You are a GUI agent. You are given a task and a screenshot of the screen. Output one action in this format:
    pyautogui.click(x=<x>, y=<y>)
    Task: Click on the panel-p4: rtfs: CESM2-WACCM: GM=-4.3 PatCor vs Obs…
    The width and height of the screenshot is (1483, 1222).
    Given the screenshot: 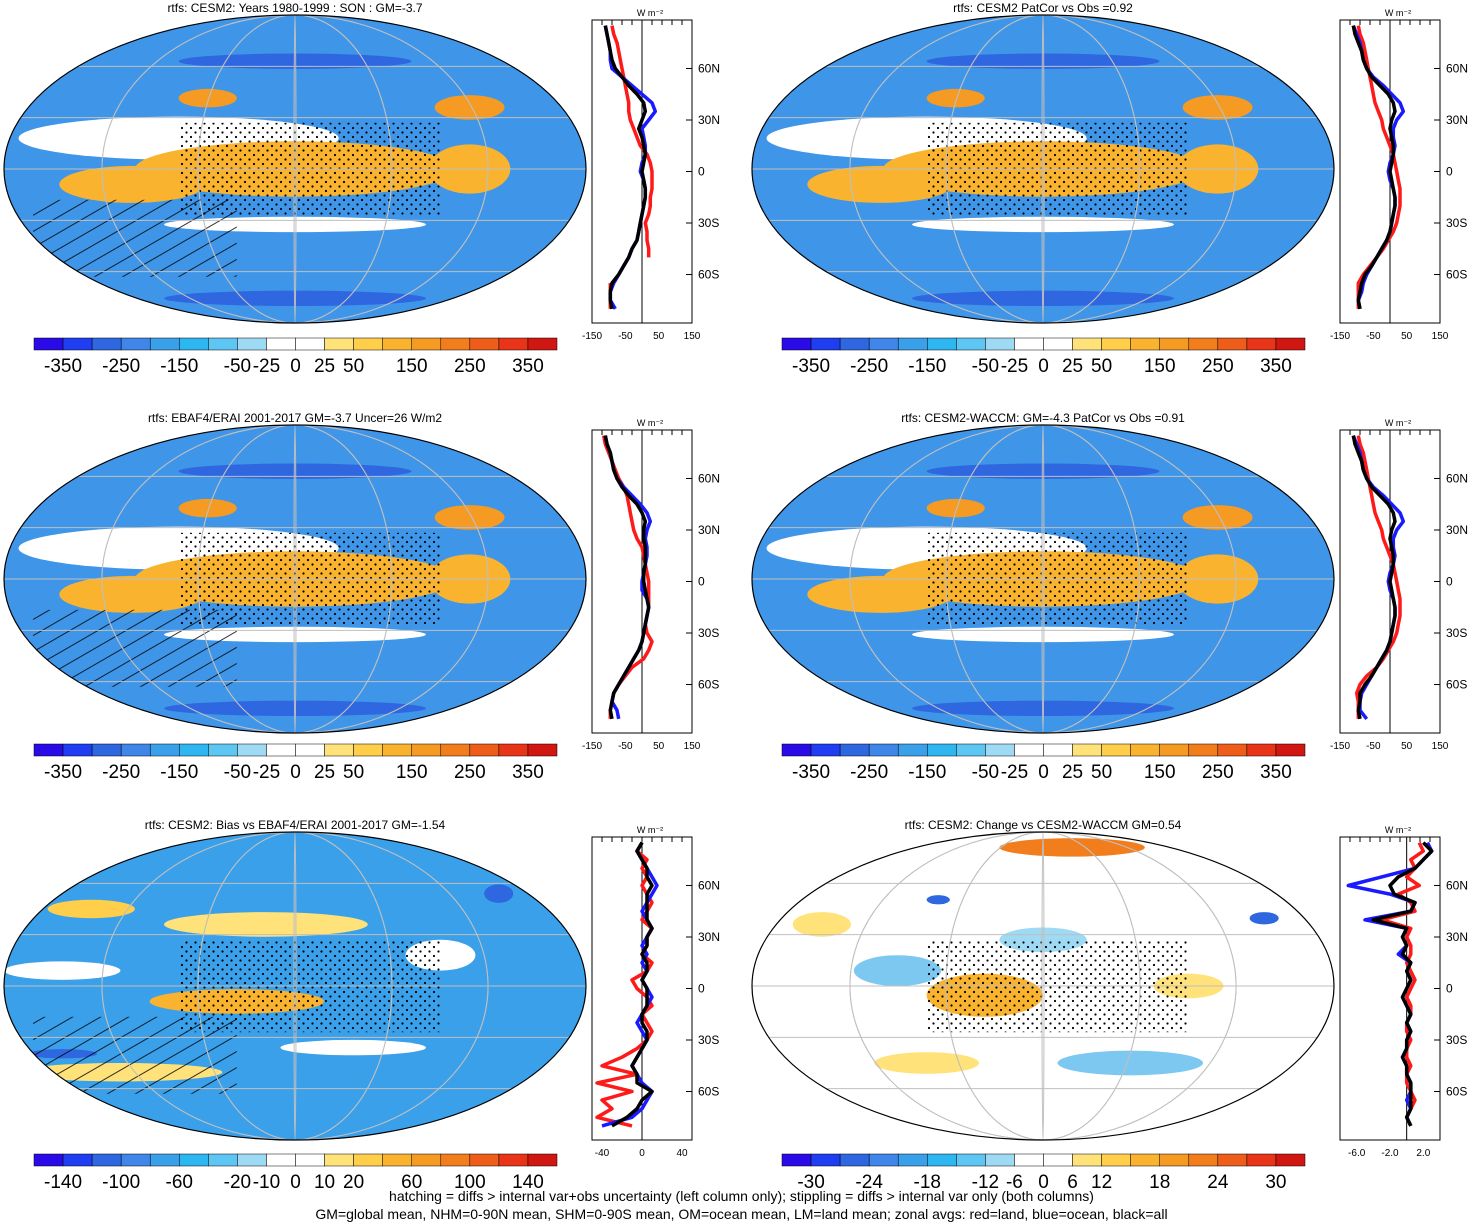 What is the action you would take?
    pyautogui.click(x=1109, y=597)
    